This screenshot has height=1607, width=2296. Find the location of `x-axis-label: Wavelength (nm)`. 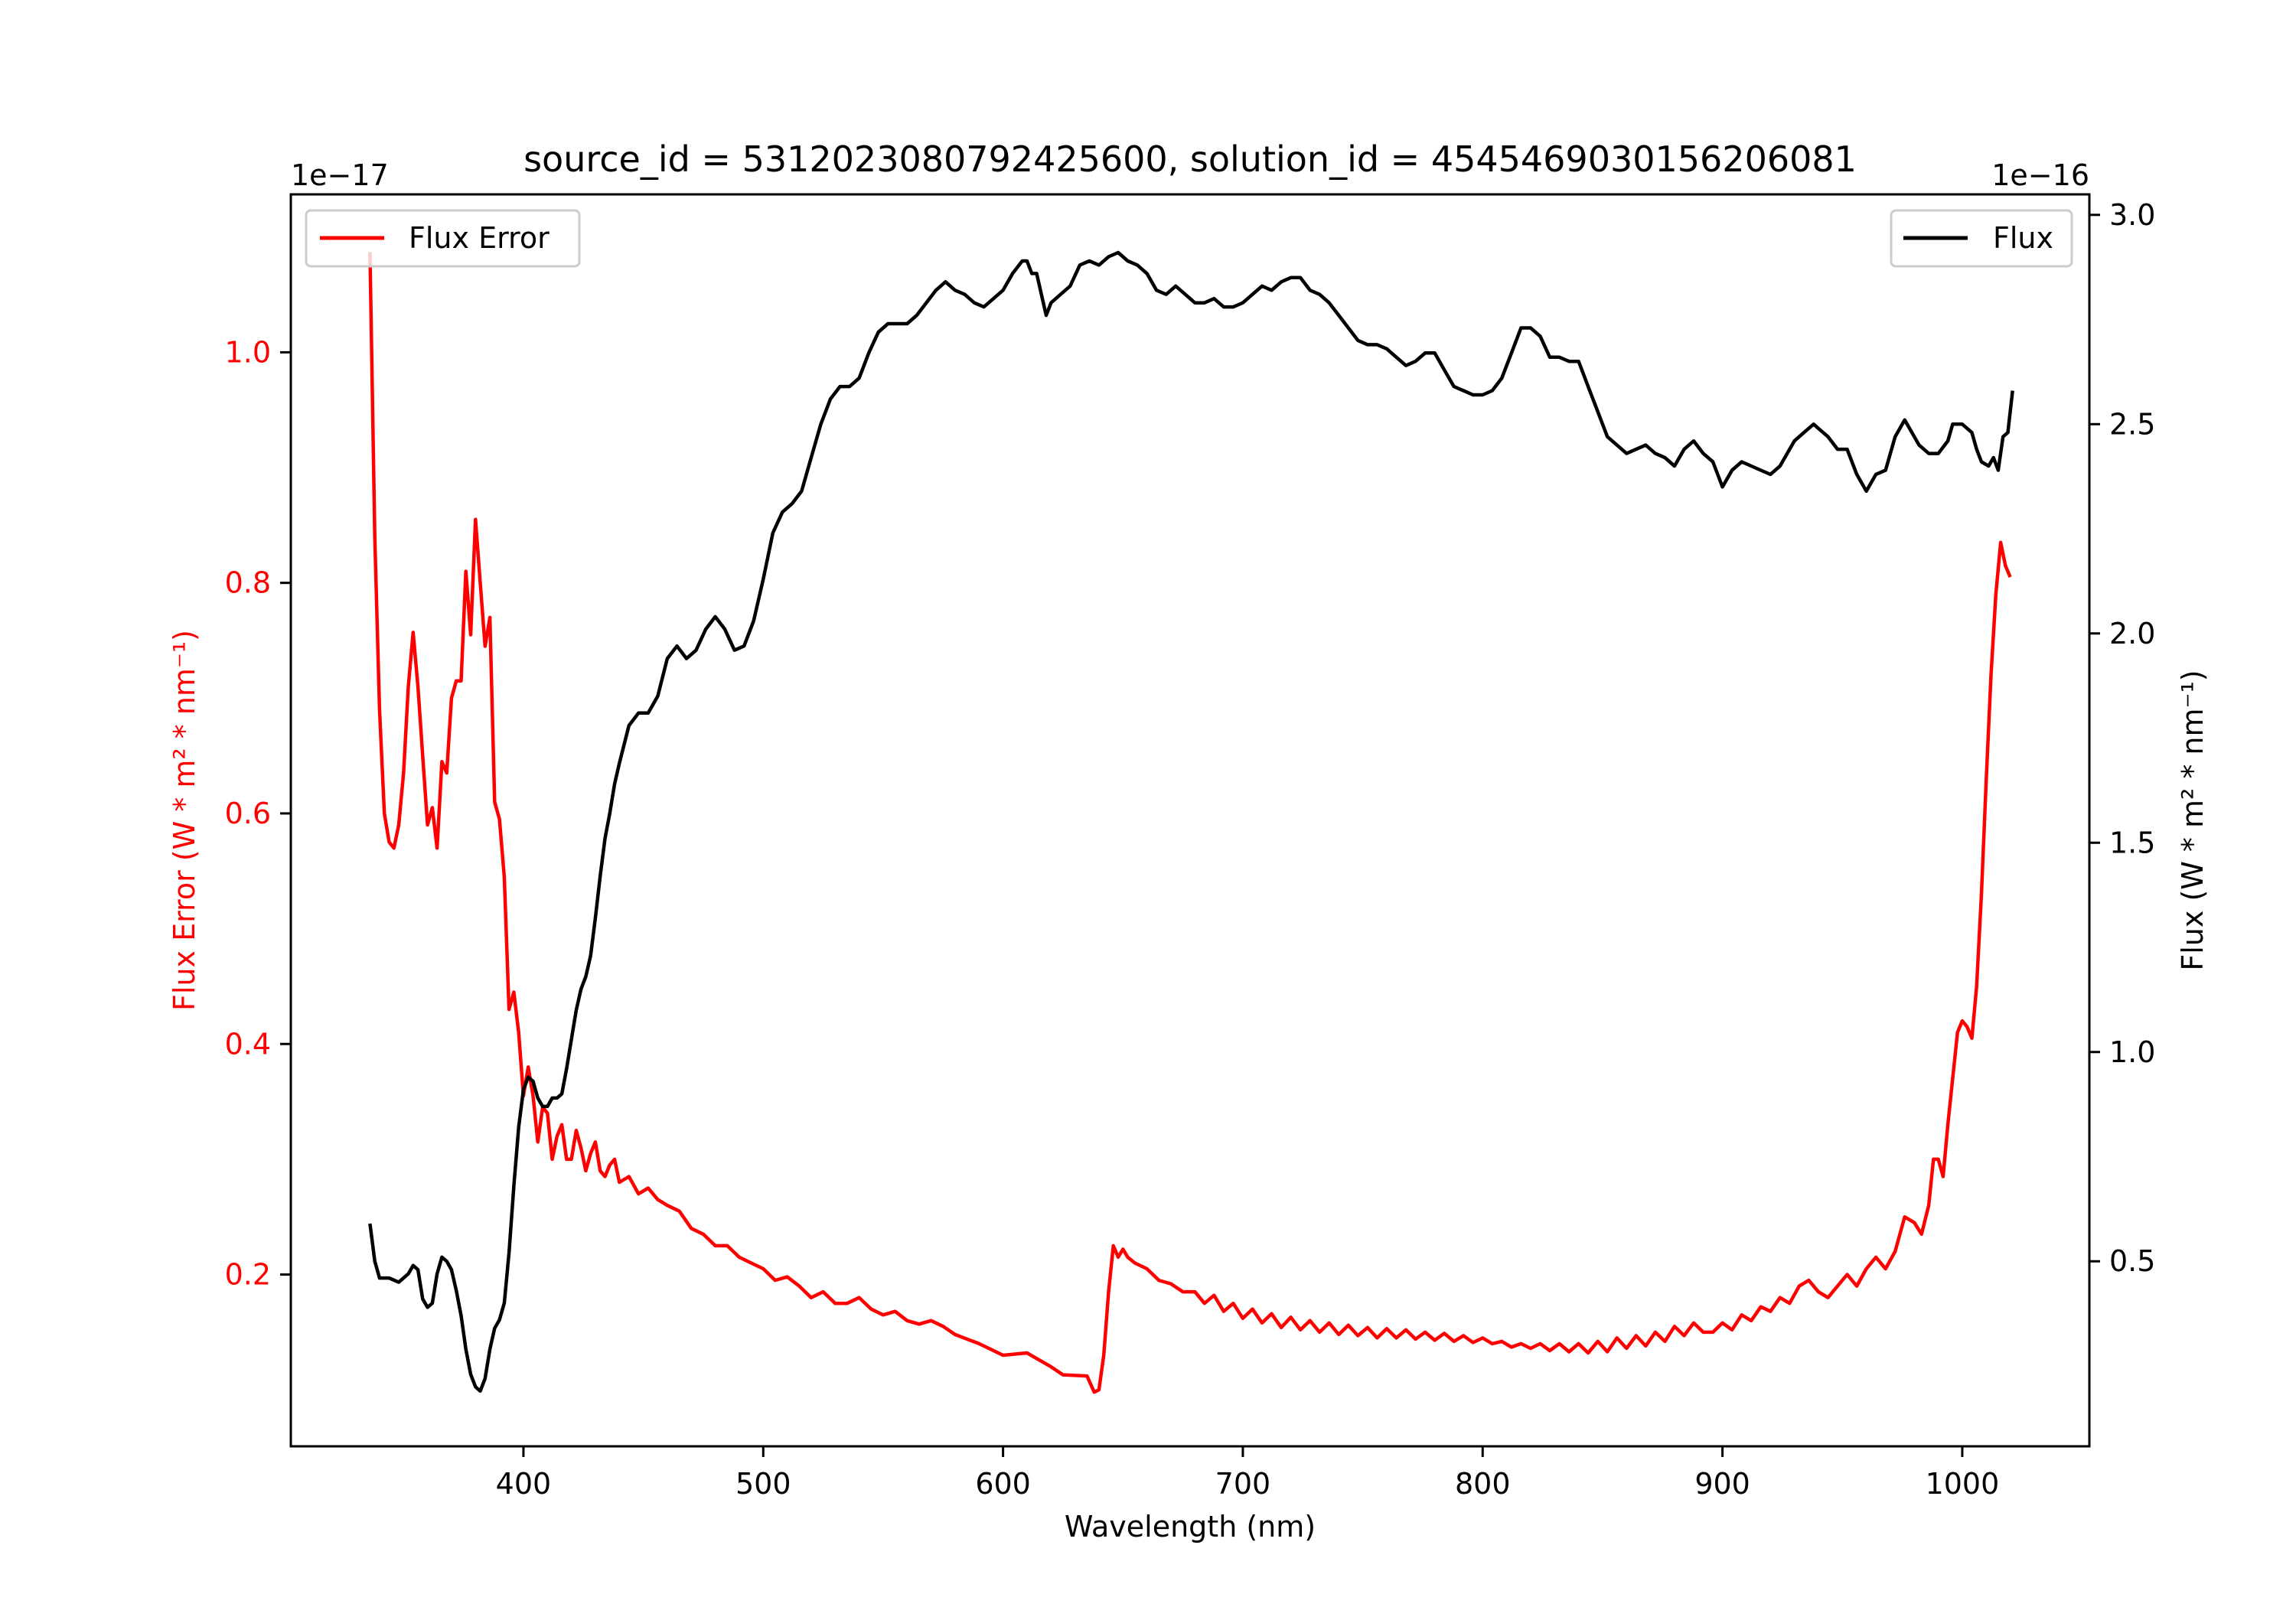

x-axis-label: Wavelength (nm) is located at coordinates (1190, 1526).